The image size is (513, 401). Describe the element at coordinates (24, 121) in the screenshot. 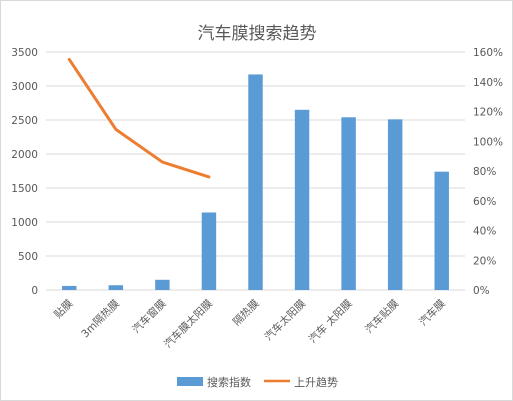

I see `left-tick-label: 2500` at that location.